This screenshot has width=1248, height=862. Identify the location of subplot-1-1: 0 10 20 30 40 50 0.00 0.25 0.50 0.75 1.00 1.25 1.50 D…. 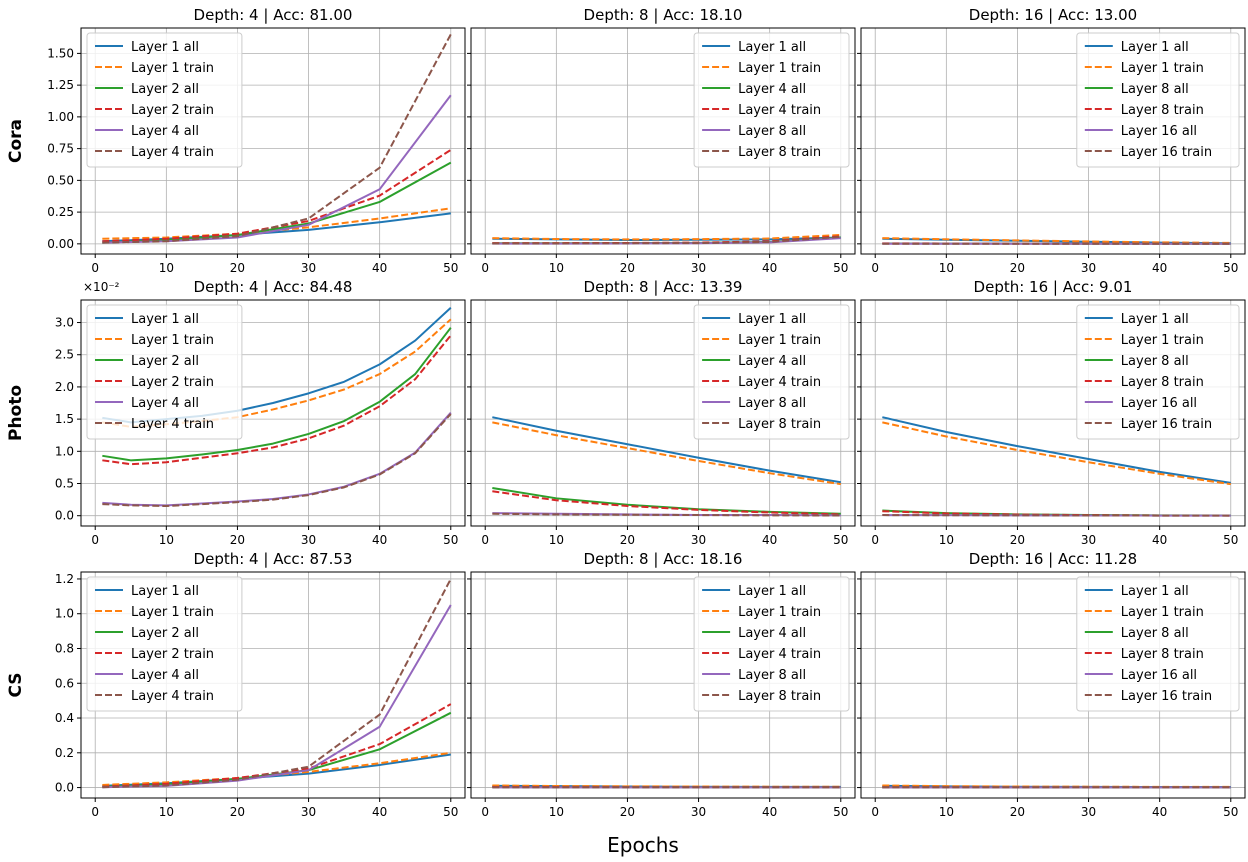
(256, 140).